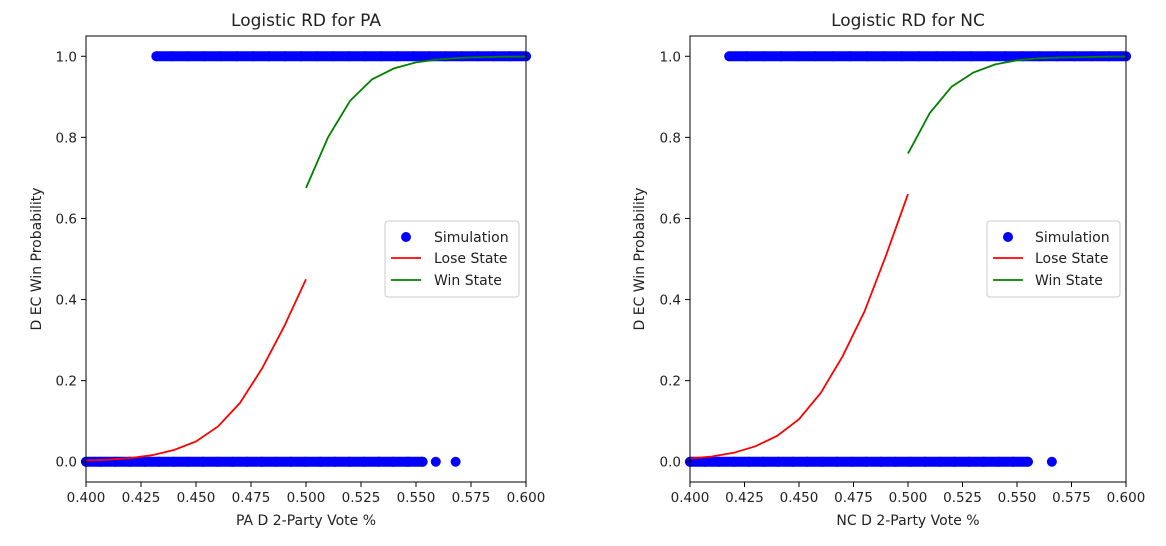 This screenshot has height=546, width=1166. I want to click on y-tick-label: 0.2, so click(66, 382).